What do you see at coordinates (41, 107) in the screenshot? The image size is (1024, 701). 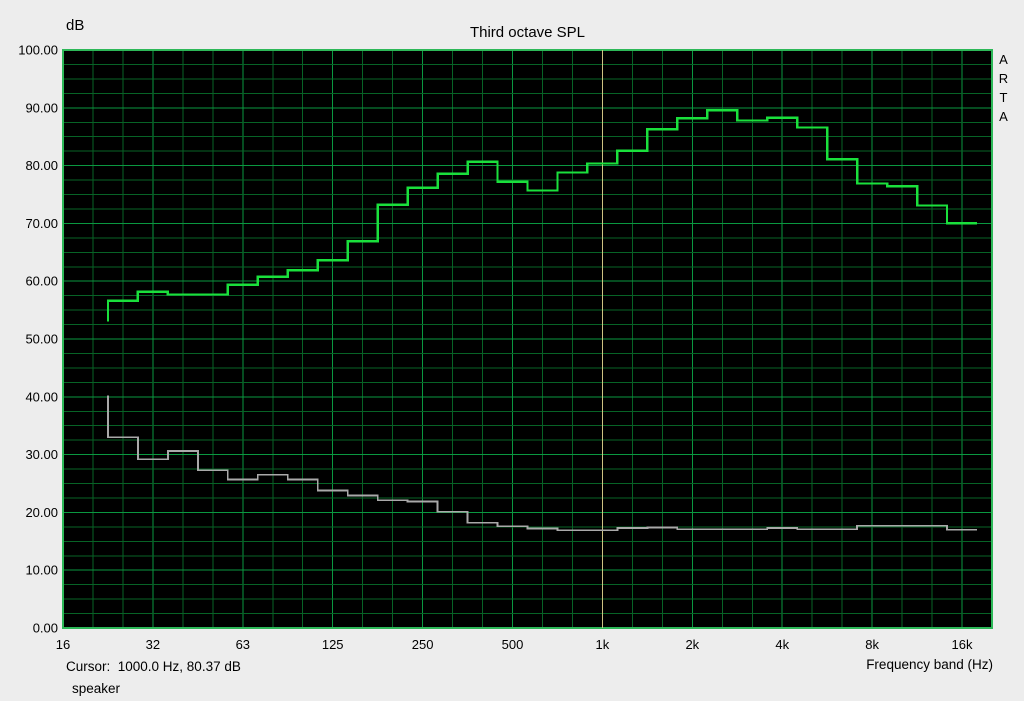 I see `y-tick-label: 90.00` at bounding box center [41, 107].